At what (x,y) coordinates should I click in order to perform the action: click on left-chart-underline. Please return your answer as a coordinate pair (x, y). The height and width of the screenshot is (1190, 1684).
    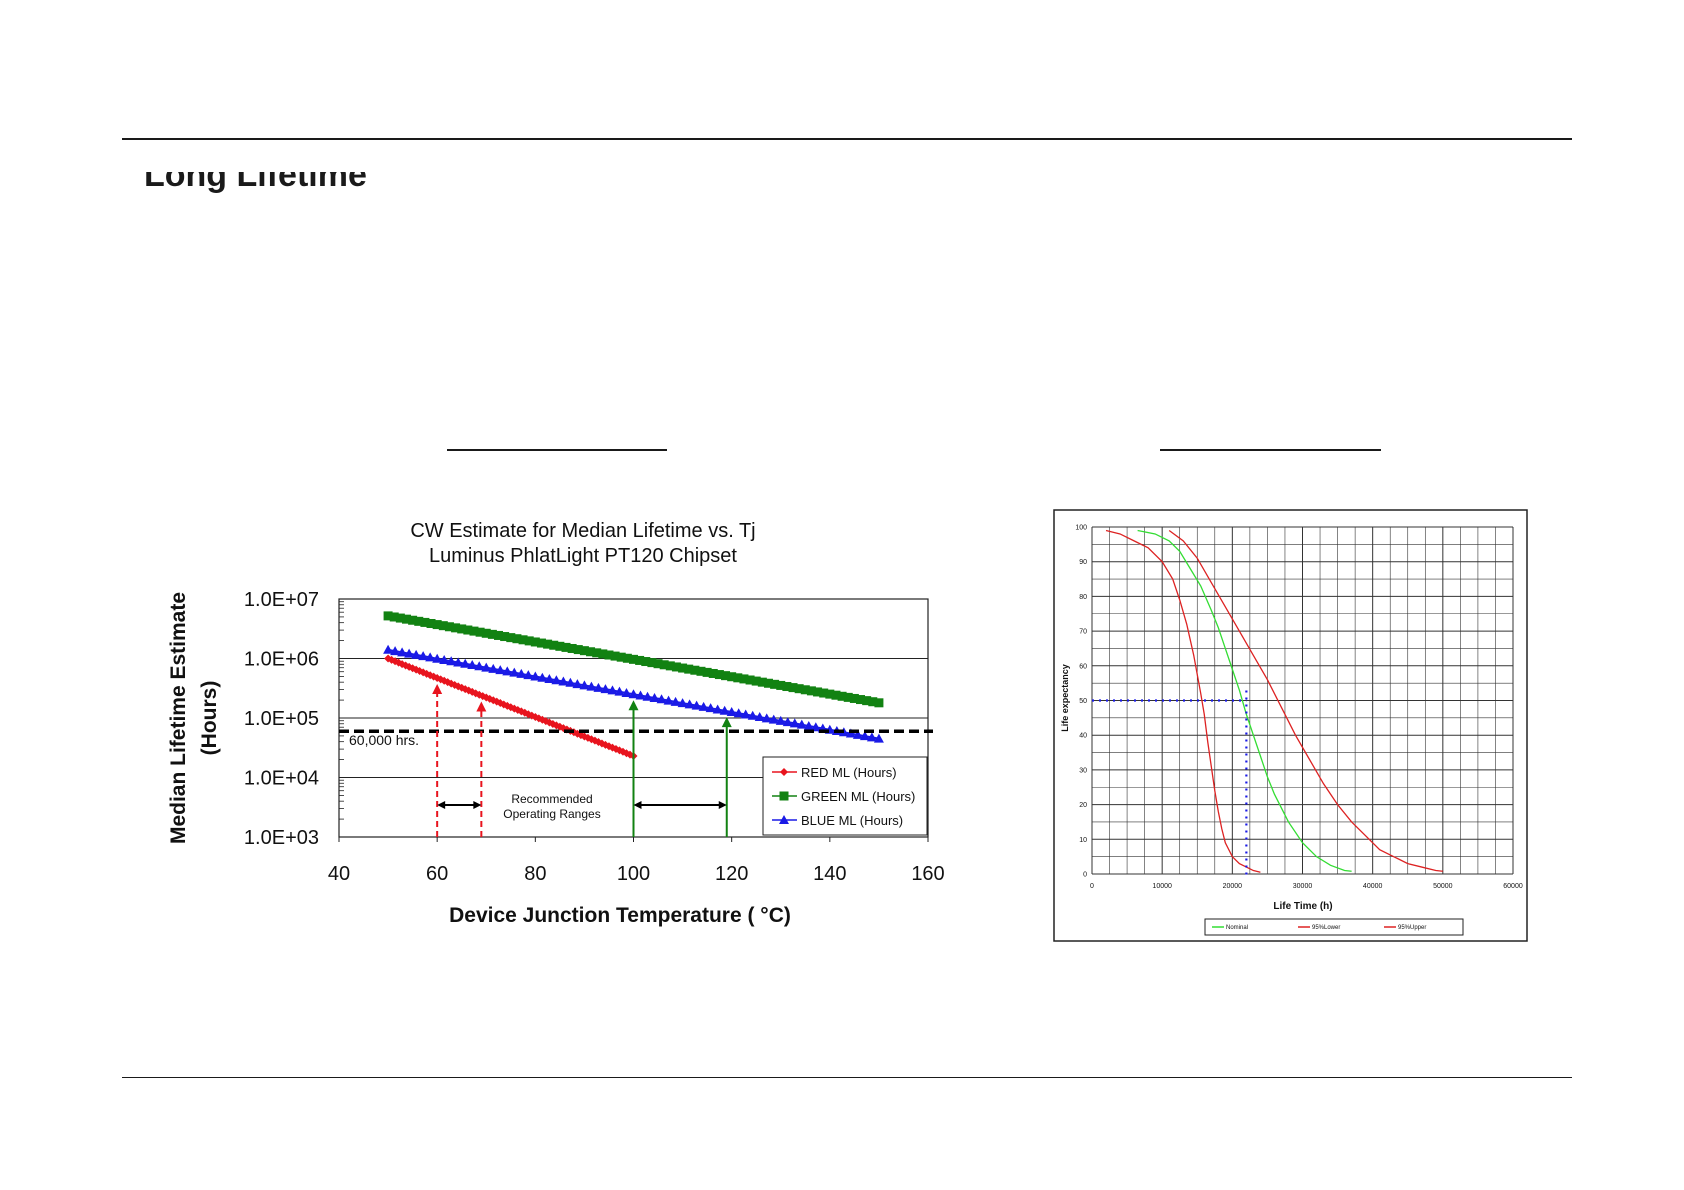
    Looking at the image, I should click on (557, 450).